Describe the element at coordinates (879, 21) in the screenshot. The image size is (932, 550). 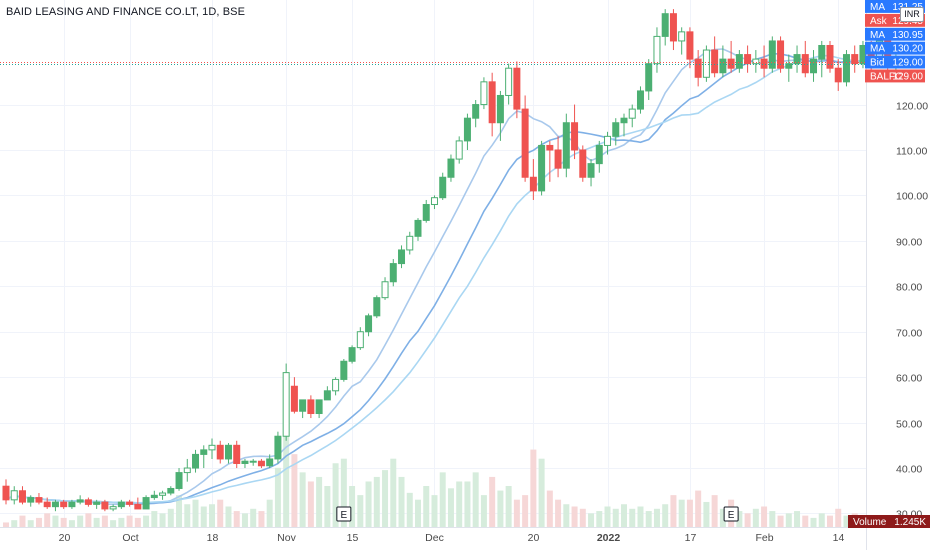
I see `price-tag-name: Ask` at that location.